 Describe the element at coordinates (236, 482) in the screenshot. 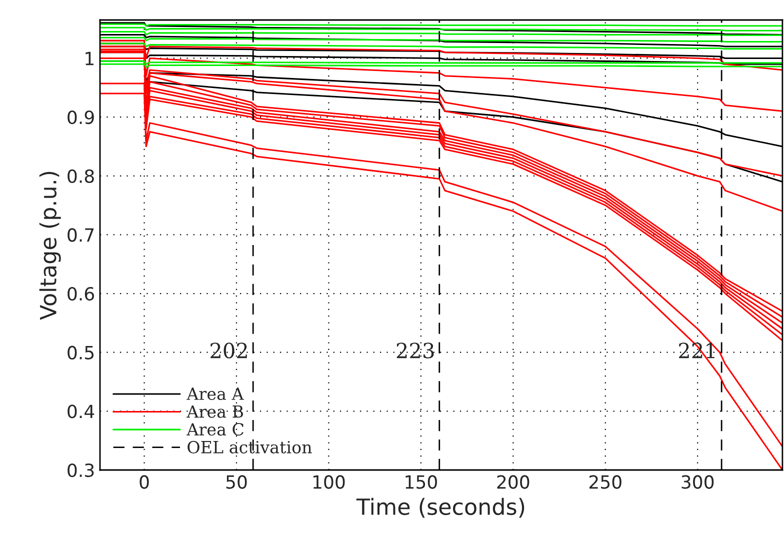

I see `x-tick-label: 50` at that location.